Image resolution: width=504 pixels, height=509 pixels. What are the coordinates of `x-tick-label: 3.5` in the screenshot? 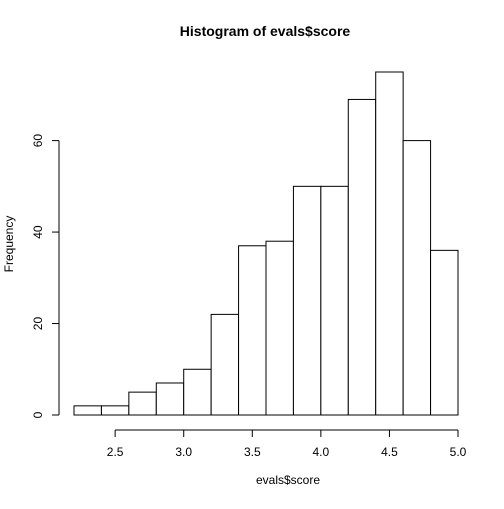 It's located at (252, 452).